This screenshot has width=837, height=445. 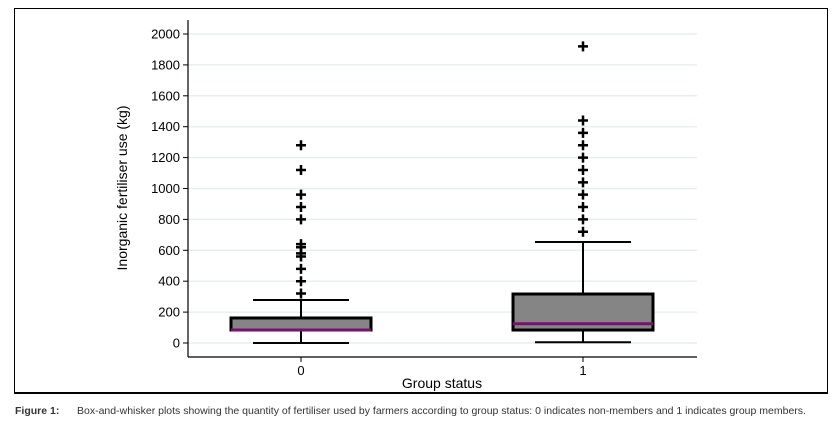 I want to click on x-tick-label: 1, so click(x=582, y=370).